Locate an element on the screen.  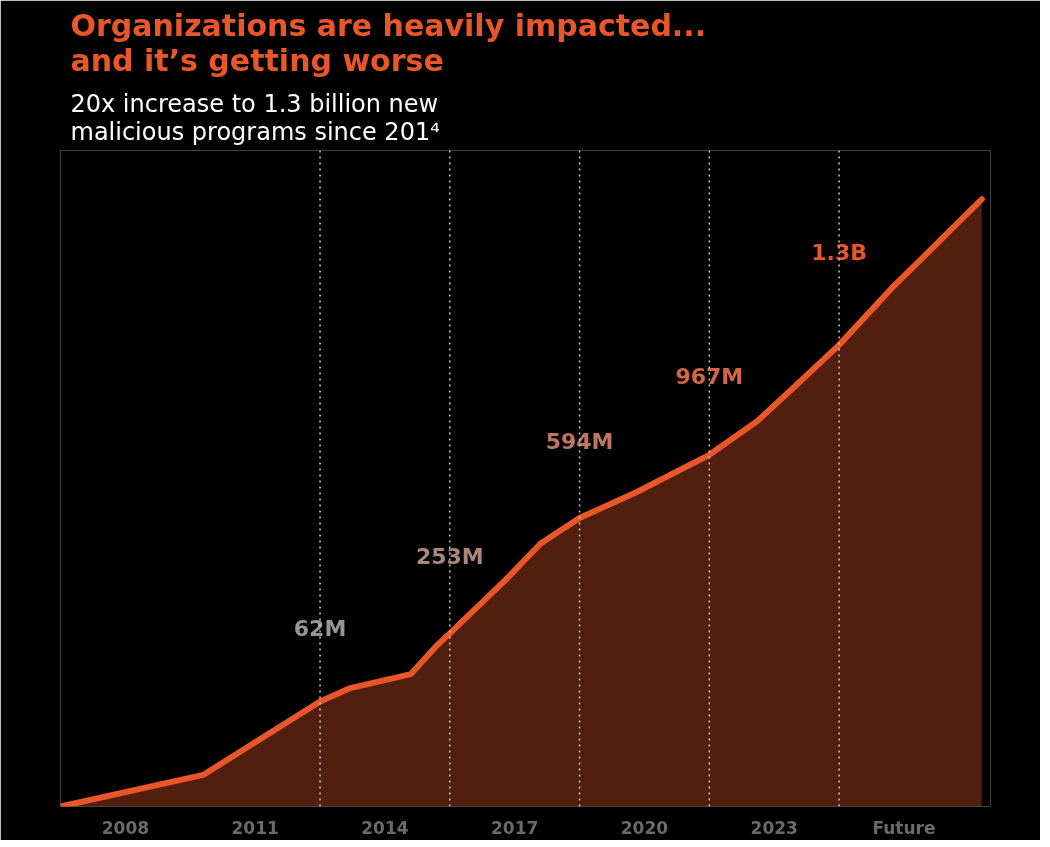
chart-subtitle: 20x increase to 1.3 billion new malicious programs since 201⁴ is located at coordinates (255, 117).